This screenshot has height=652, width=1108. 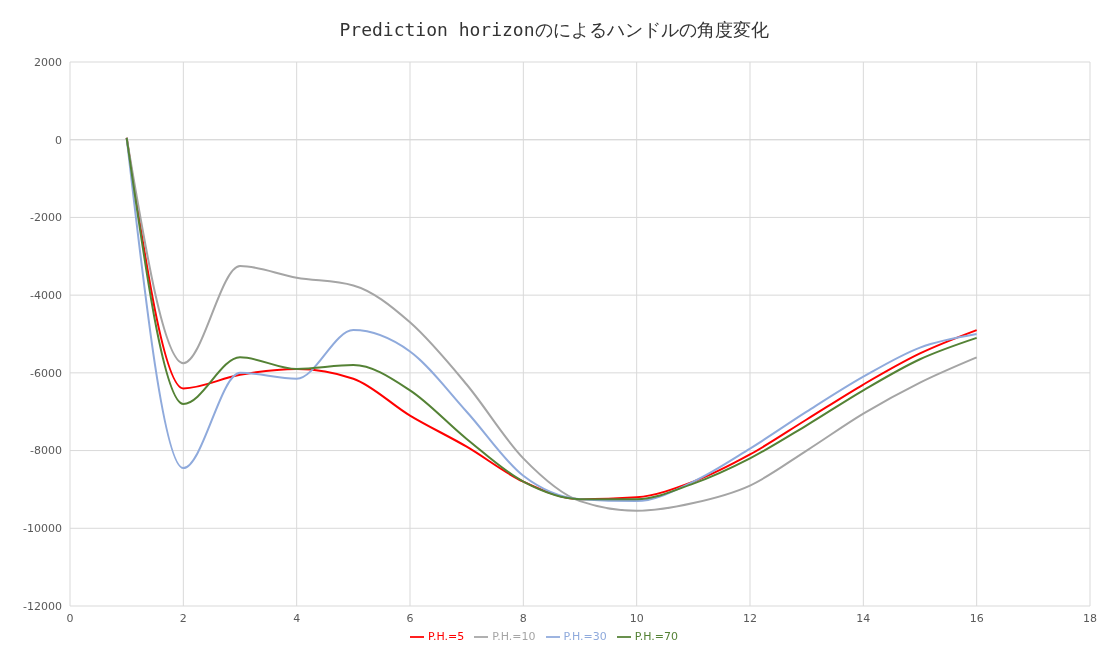 I want to click on x-tick-label: 2, so click(x=183, y=618).